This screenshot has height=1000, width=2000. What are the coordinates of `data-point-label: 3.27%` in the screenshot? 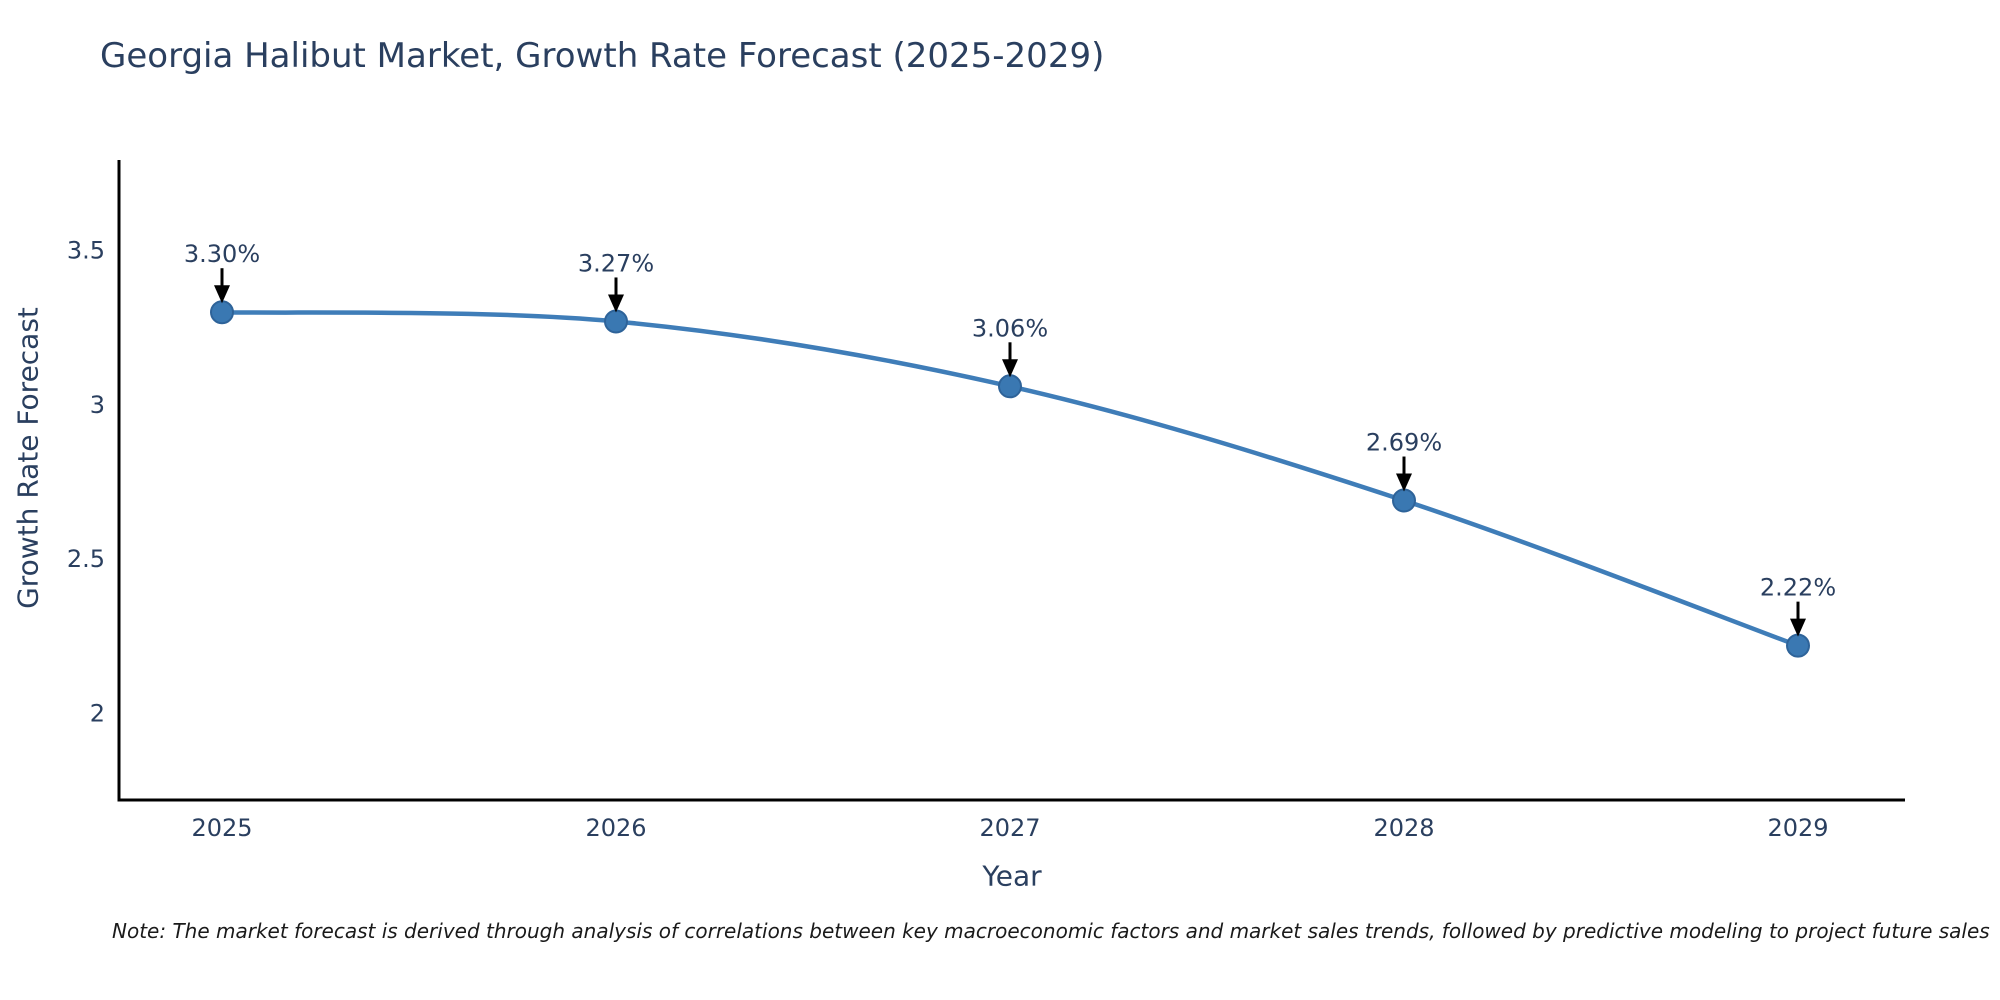 It's located at (616, 263).